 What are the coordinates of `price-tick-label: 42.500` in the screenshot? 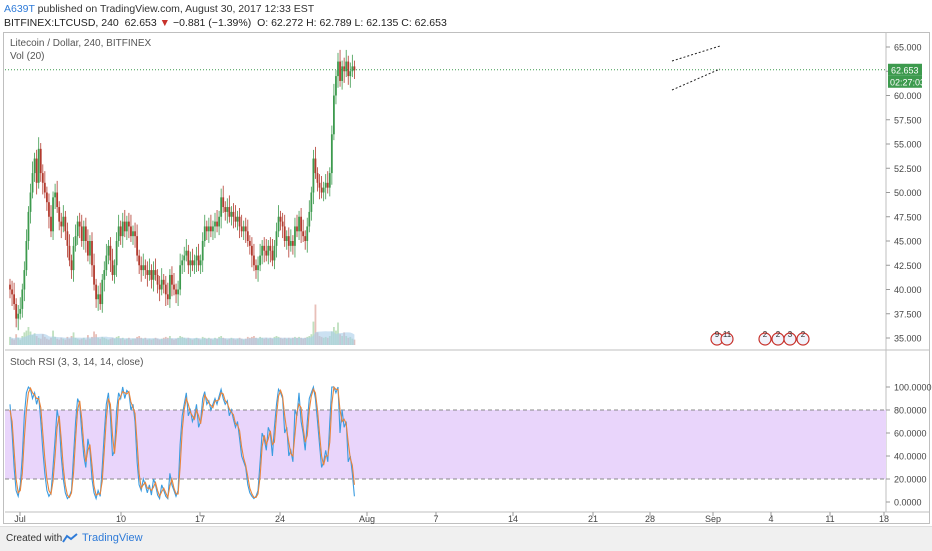 It's located at (908, 266).